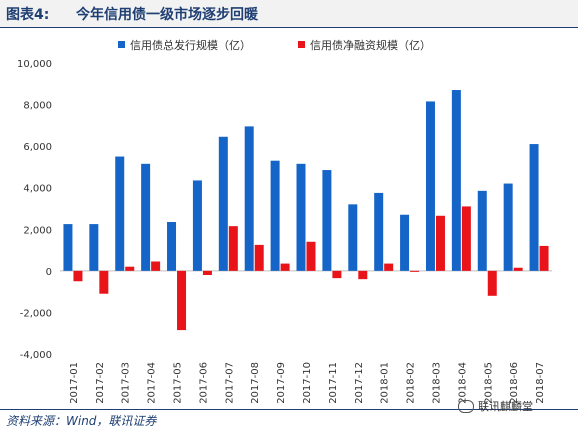  Describe the element at coordinates (37, 106) in the screenshot. I see `y-tick-label: 8,000` at that location.